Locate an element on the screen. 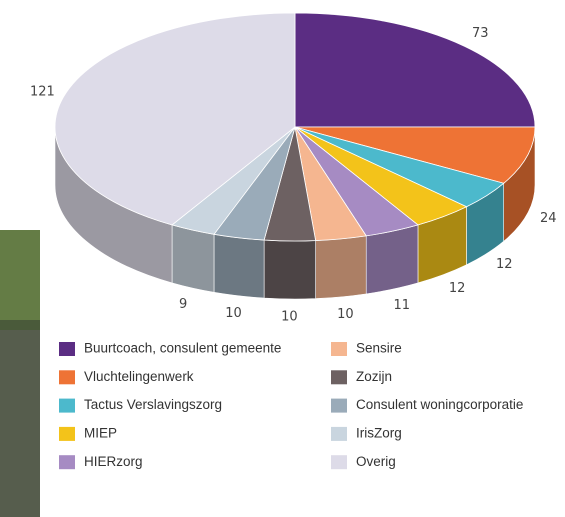 This screenshot has height=517, width=565. data-label: 11 is located at coordinates (401, 305).